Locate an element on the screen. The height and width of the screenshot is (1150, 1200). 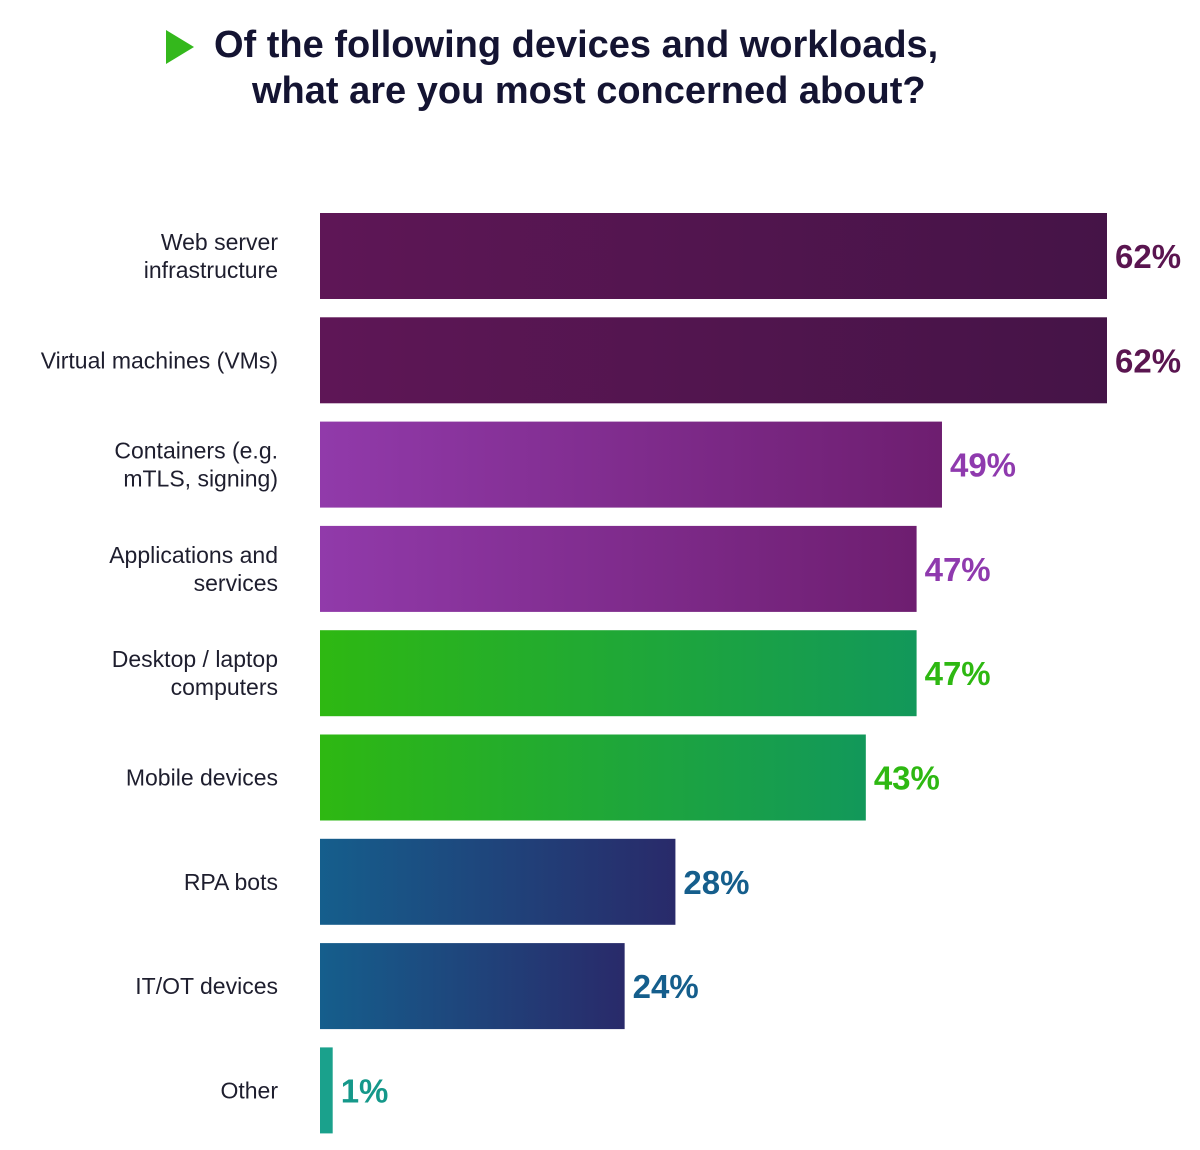
value-label-1: 62% is located at coordinates (1148, 256).